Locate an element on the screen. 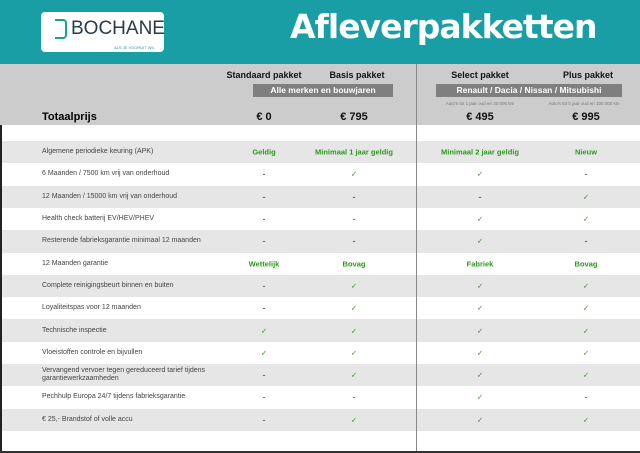  cell-value: Minimaal 1 jaar geldig is located at coordinates (354, 152).